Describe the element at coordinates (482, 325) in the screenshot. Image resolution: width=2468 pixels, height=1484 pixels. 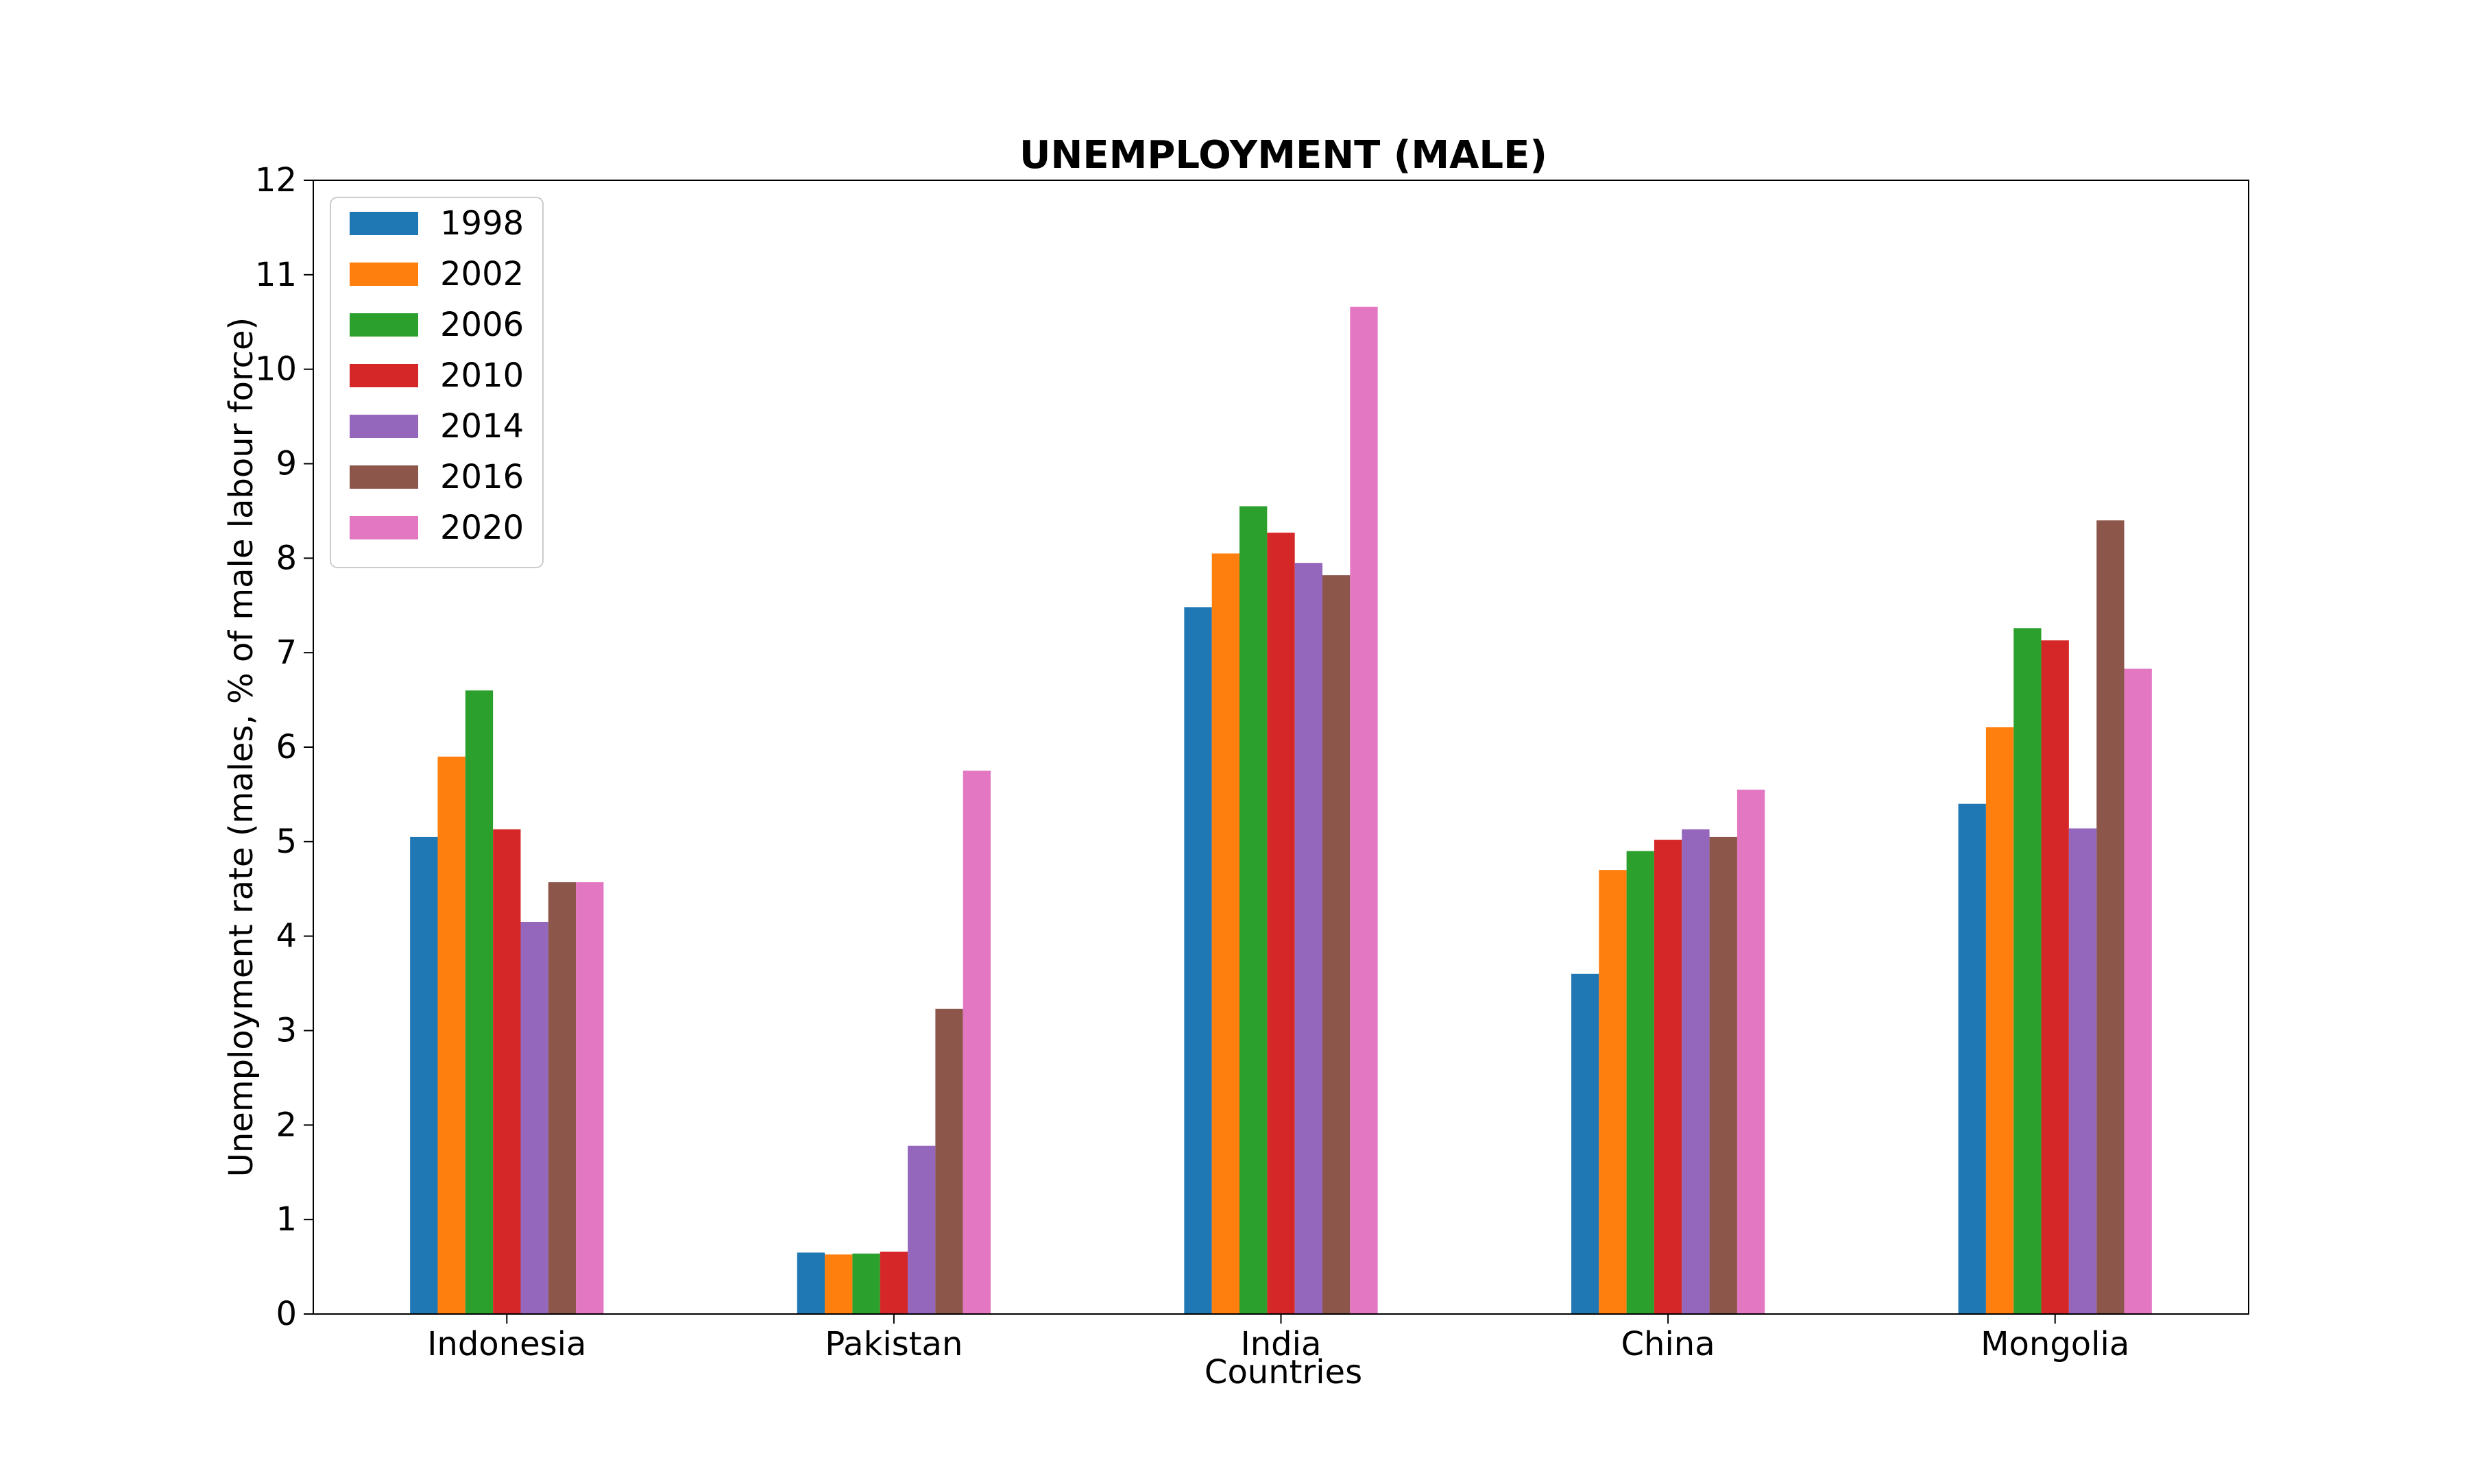
I see `legend-label-2006: 2006` at that location.